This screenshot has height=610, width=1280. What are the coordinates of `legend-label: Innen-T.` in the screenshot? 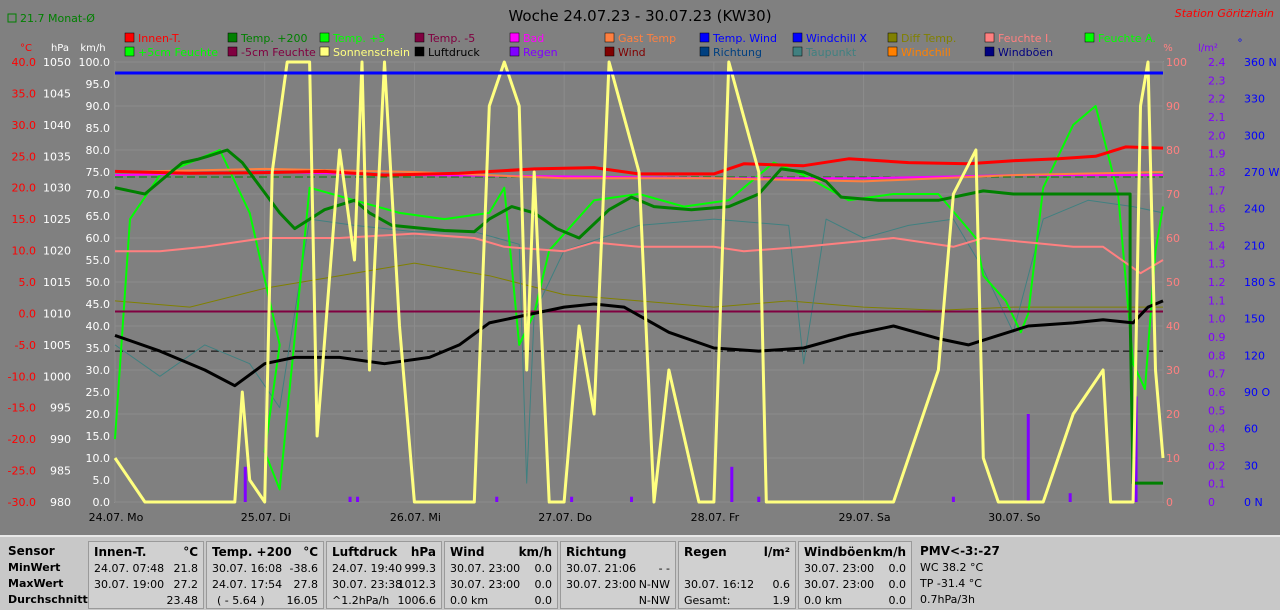 It's located at (159, 38).